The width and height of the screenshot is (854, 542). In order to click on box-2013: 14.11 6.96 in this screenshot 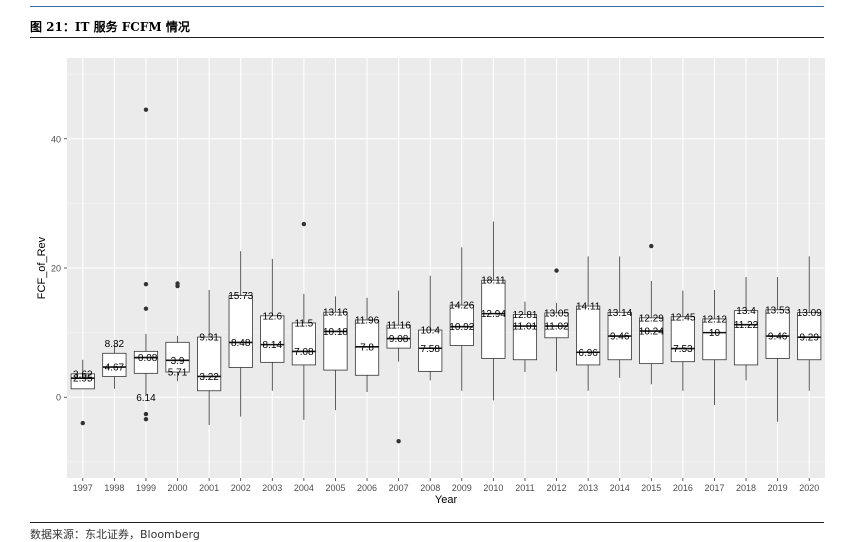, I will do `click(588, 323)`.